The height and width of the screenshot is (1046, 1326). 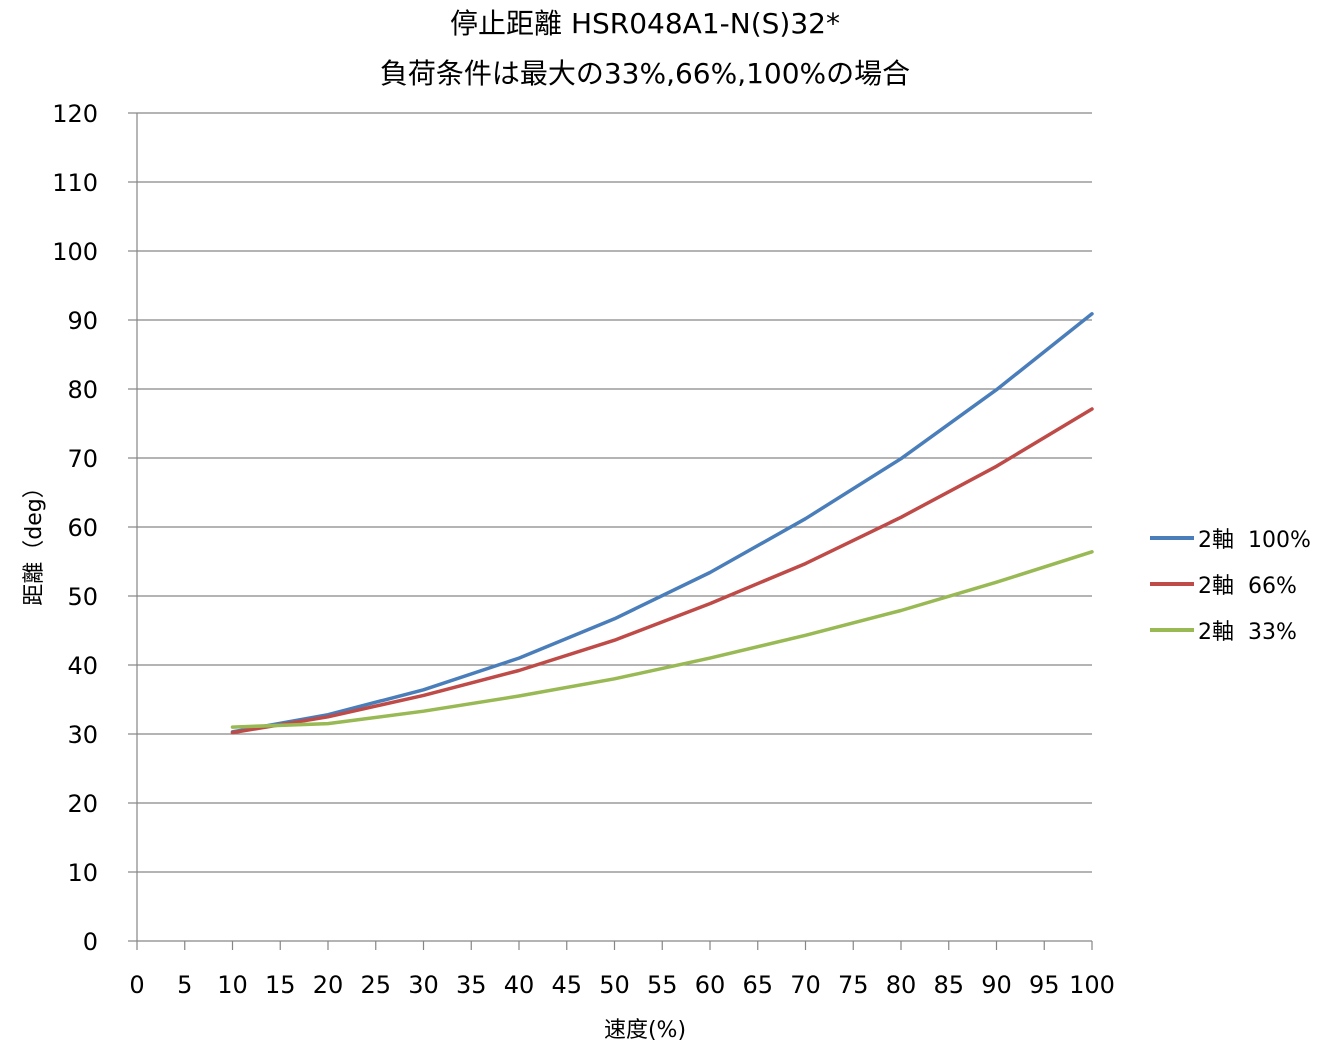 What do you see at coordinates (34, 541) in the screenshot?
I see `y-axis-label: 距離（deg）` at bounding box center [34, 541].